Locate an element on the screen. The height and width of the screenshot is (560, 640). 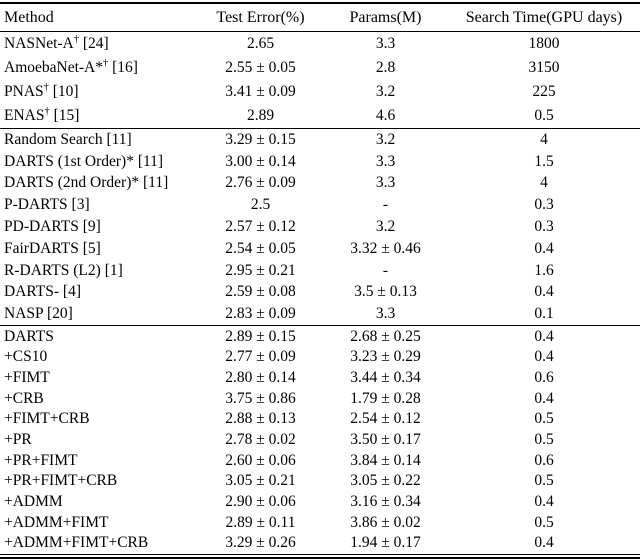
method-cell: P-DARTS [3] is located at coordinates (47, 205).